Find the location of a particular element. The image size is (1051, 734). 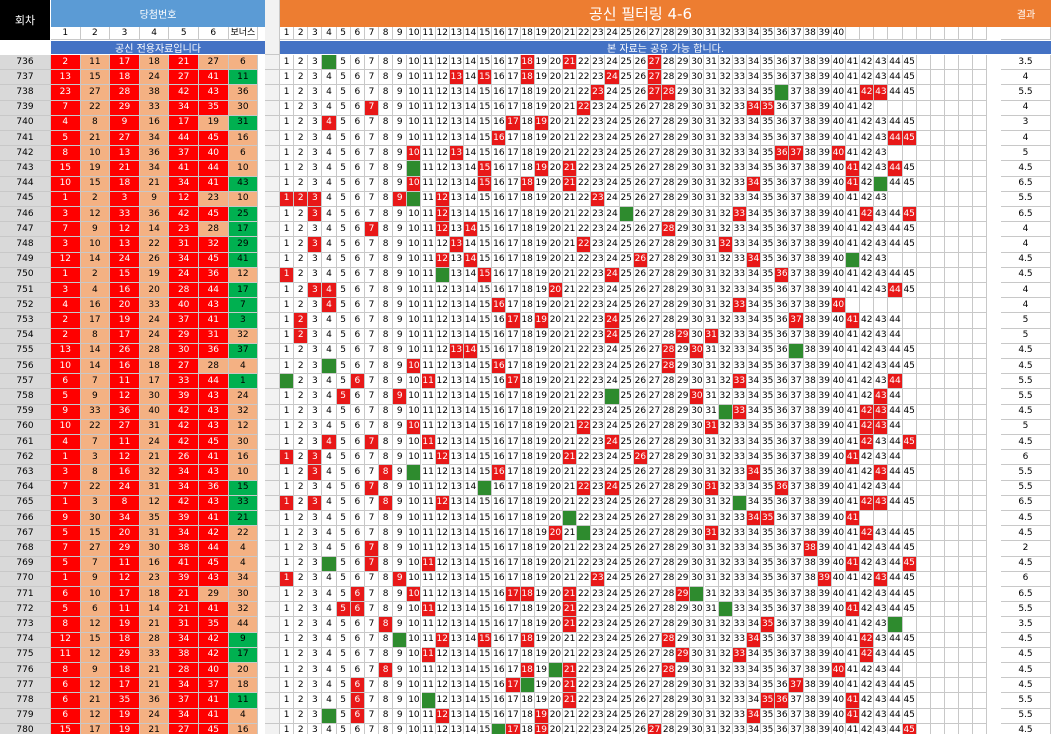

filter-col-header: 4 is located at coordinates (329, 33).